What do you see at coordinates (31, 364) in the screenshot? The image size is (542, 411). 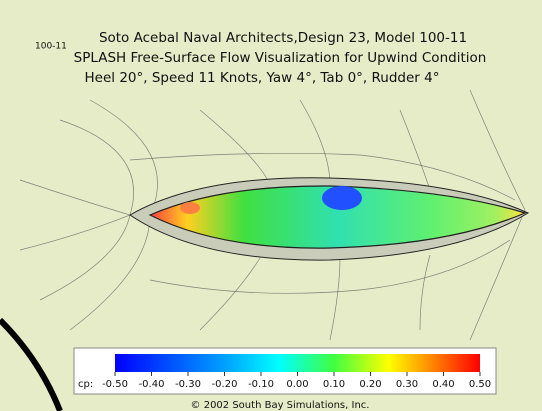 I see `decoration` at bounding box center [31, 364].